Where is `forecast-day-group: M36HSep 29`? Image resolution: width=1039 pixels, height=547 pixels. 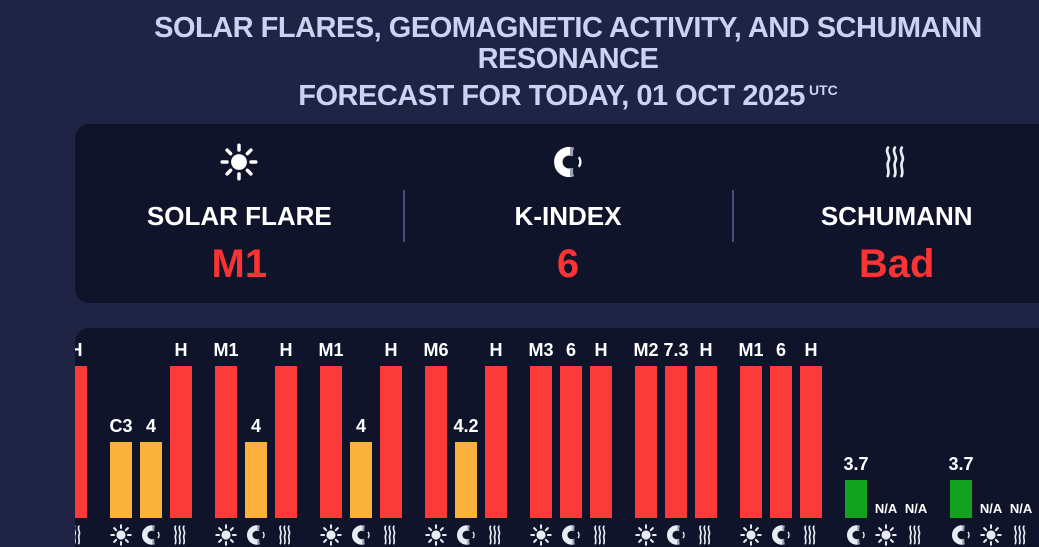 forecast-day-group: M36HSep 29 is located at coordinates (570, 442).